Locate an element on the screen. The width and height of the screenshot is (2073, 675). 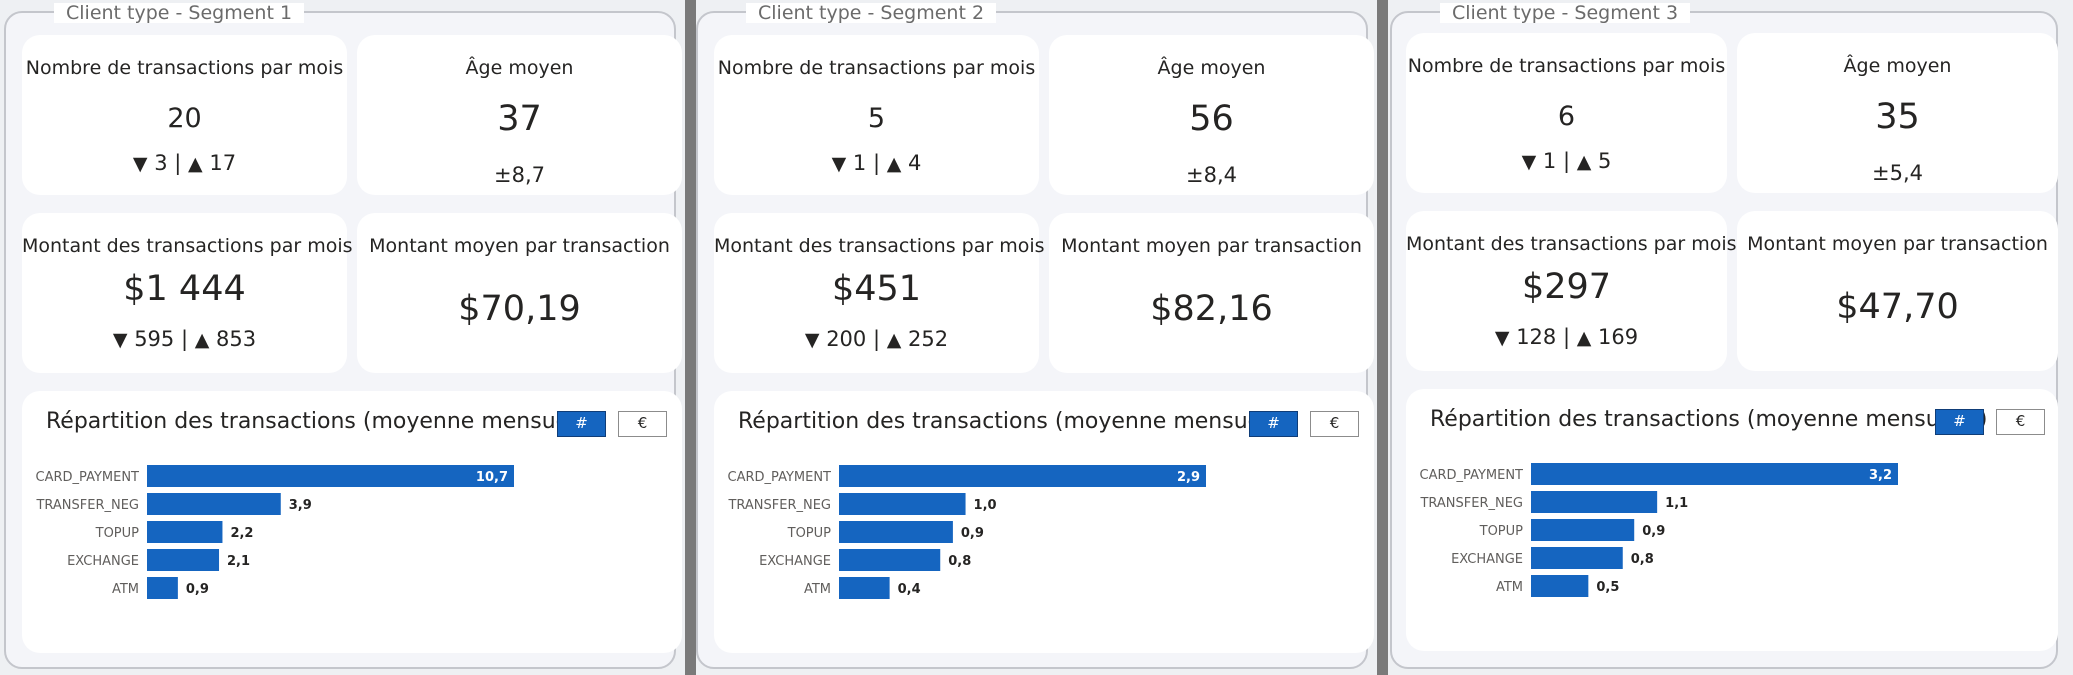
min-max-range: ▼ 595 | ▲ 853 is located at coordinates (184, 339).